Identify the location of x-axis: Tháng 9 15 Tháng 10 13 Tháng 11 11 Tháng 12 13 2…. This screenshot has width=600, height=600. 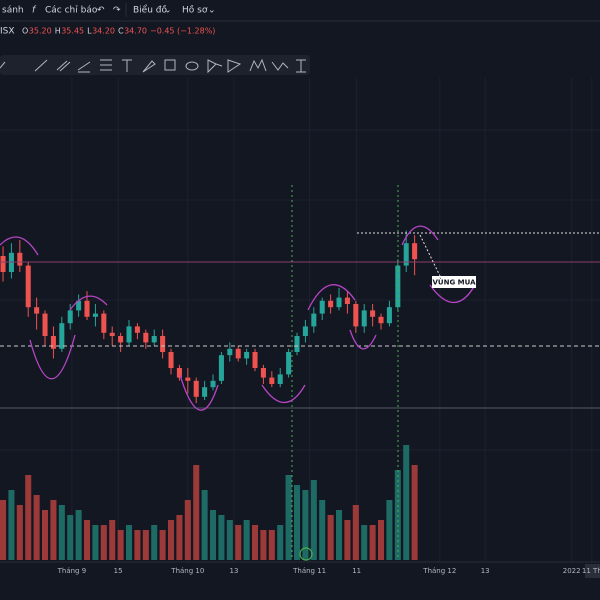
(328, 571).